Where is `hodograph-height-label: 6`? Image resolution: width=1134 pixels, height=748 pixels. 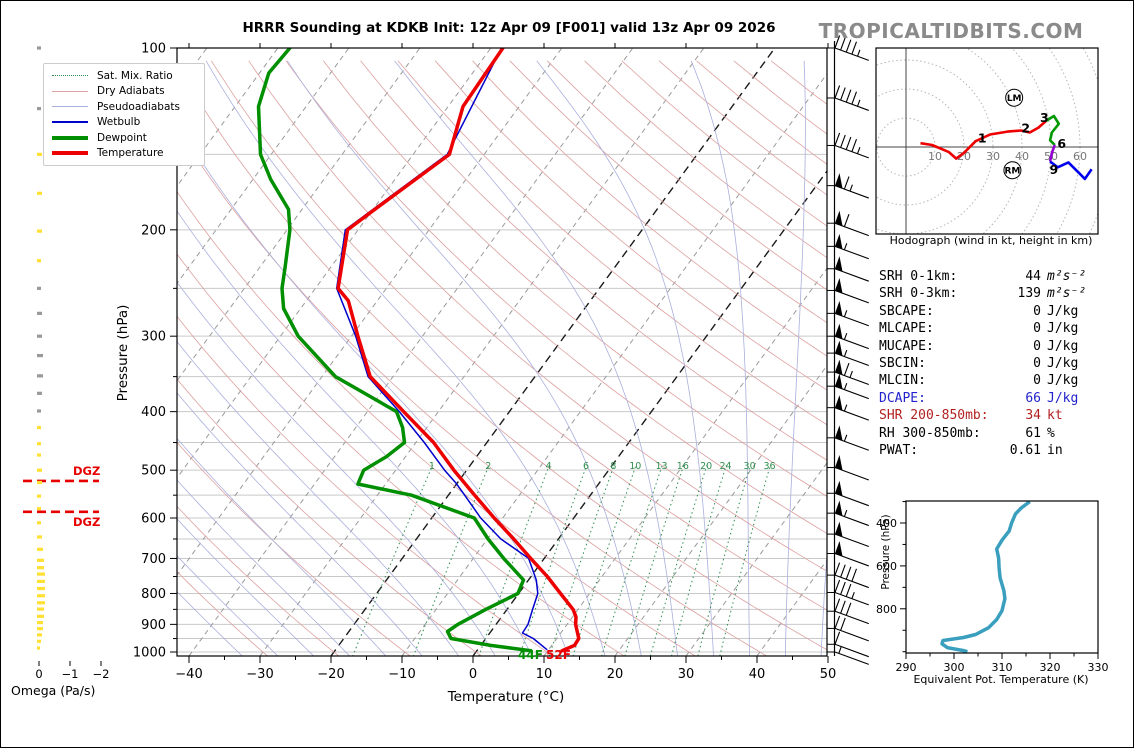 hodograph-height-label: 6 is located at coordinates (1061, 143).